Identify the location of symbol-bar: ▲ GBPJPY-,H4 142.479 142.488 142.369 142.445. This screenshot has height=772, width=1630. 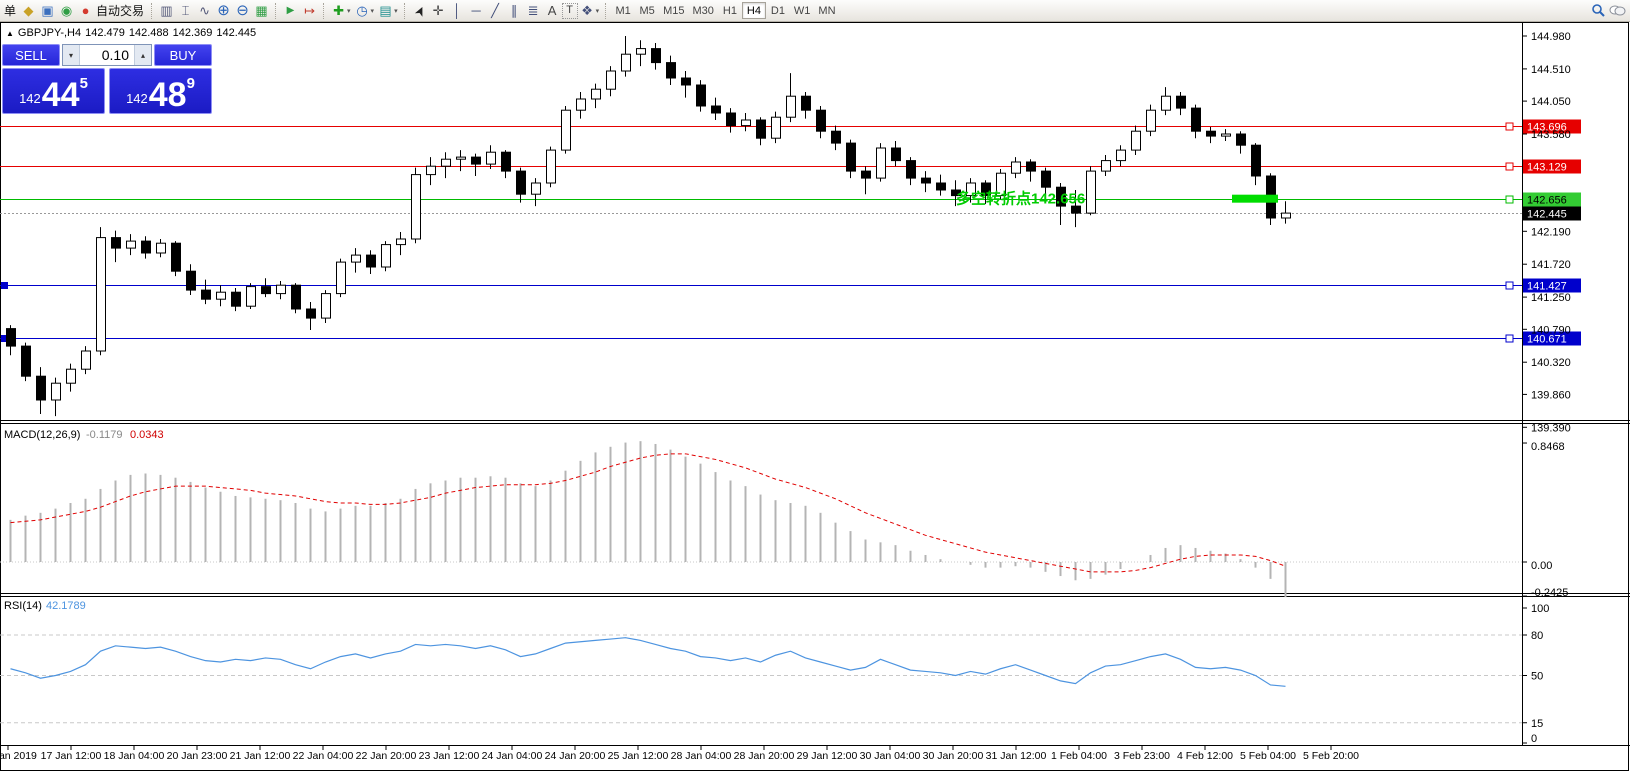
(133, 33).